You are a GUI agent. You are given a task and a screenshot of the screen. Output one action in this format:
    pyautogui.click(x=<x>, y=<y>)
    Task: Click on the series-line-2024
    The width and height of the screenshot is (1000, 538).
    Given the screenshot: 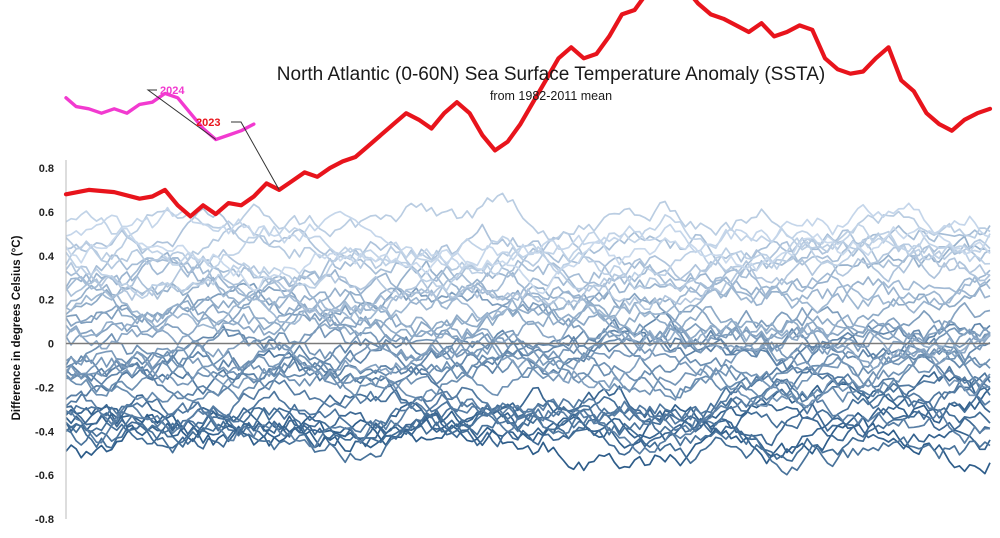 What is the action you would take?
    pyautogui.click(x=160, y=116)
    